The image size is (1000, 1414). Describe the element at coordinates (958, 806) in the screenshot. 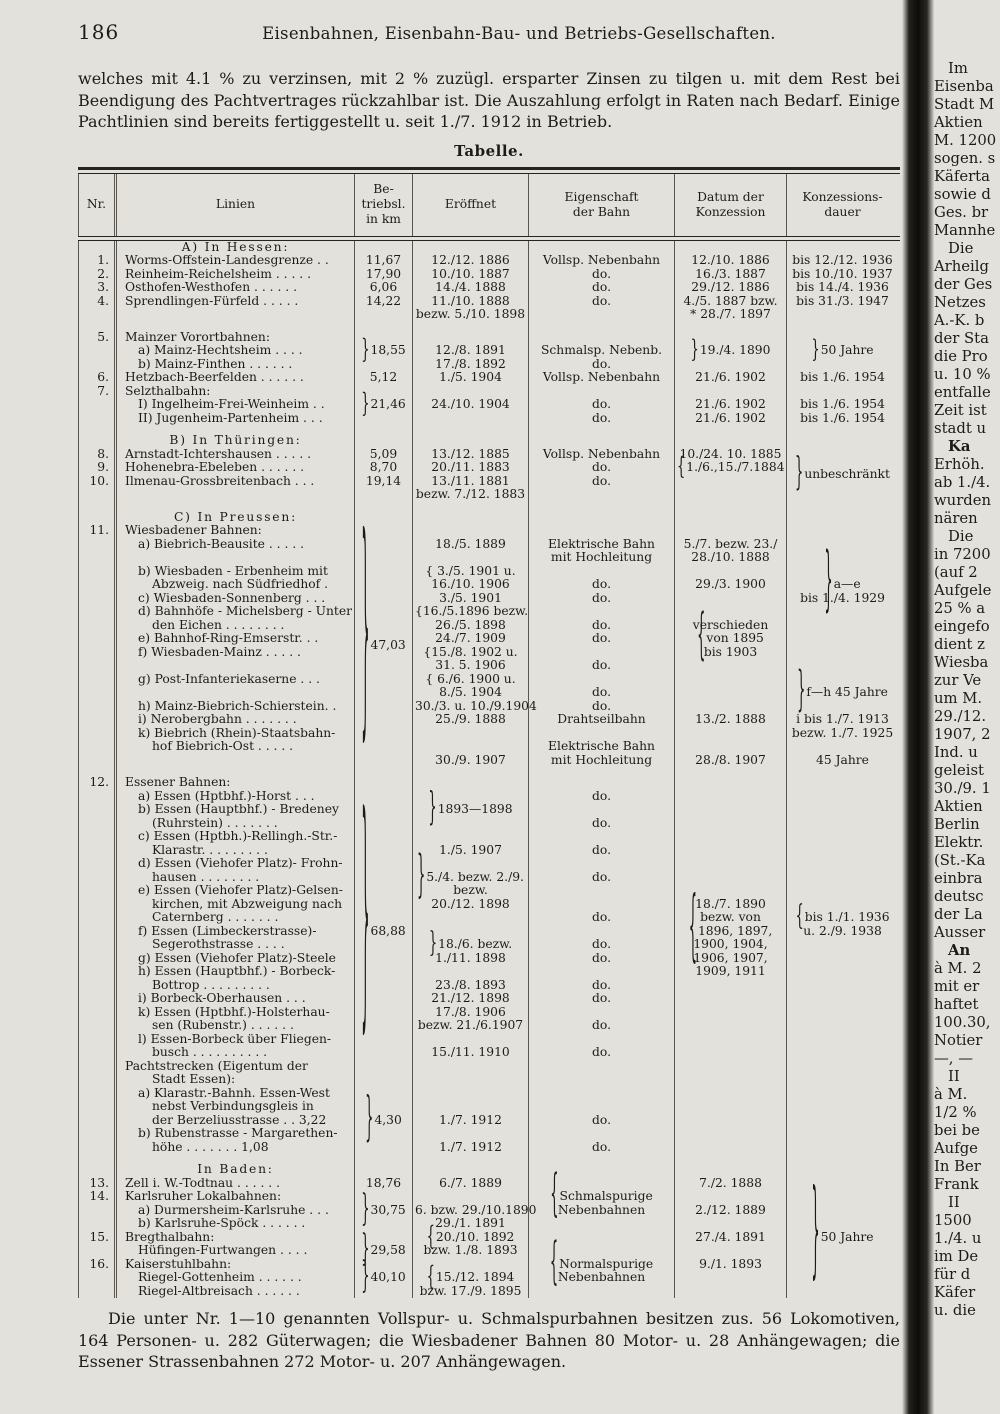

I see `adjacent-page-line: Aktien` at that location.